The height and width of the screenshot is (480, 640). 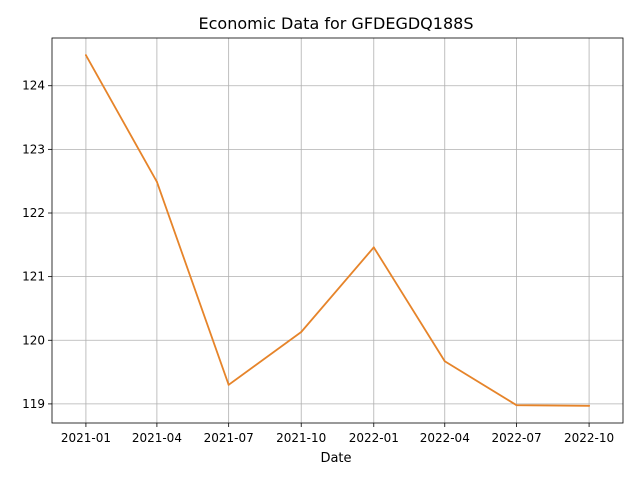 I want to click on y-tick-label: 121, so click(x=33, y=277).